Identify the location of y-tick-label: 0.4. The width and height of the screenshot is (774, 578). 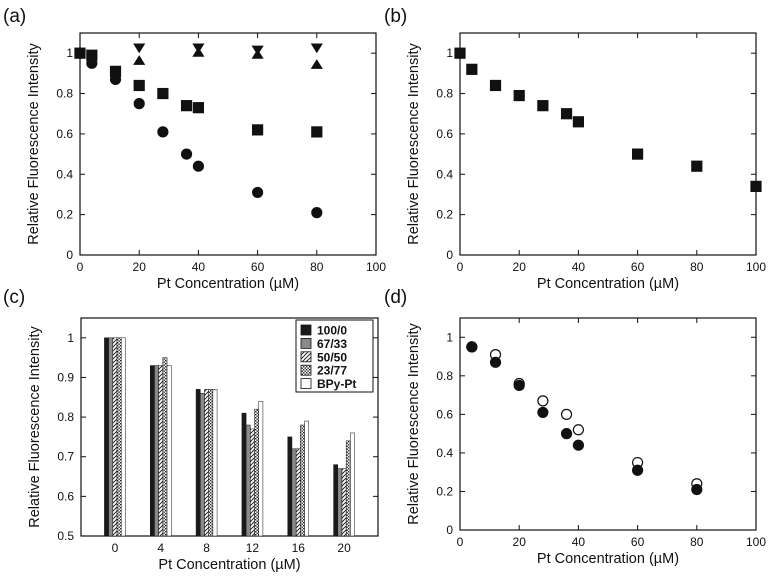
(444, 174).